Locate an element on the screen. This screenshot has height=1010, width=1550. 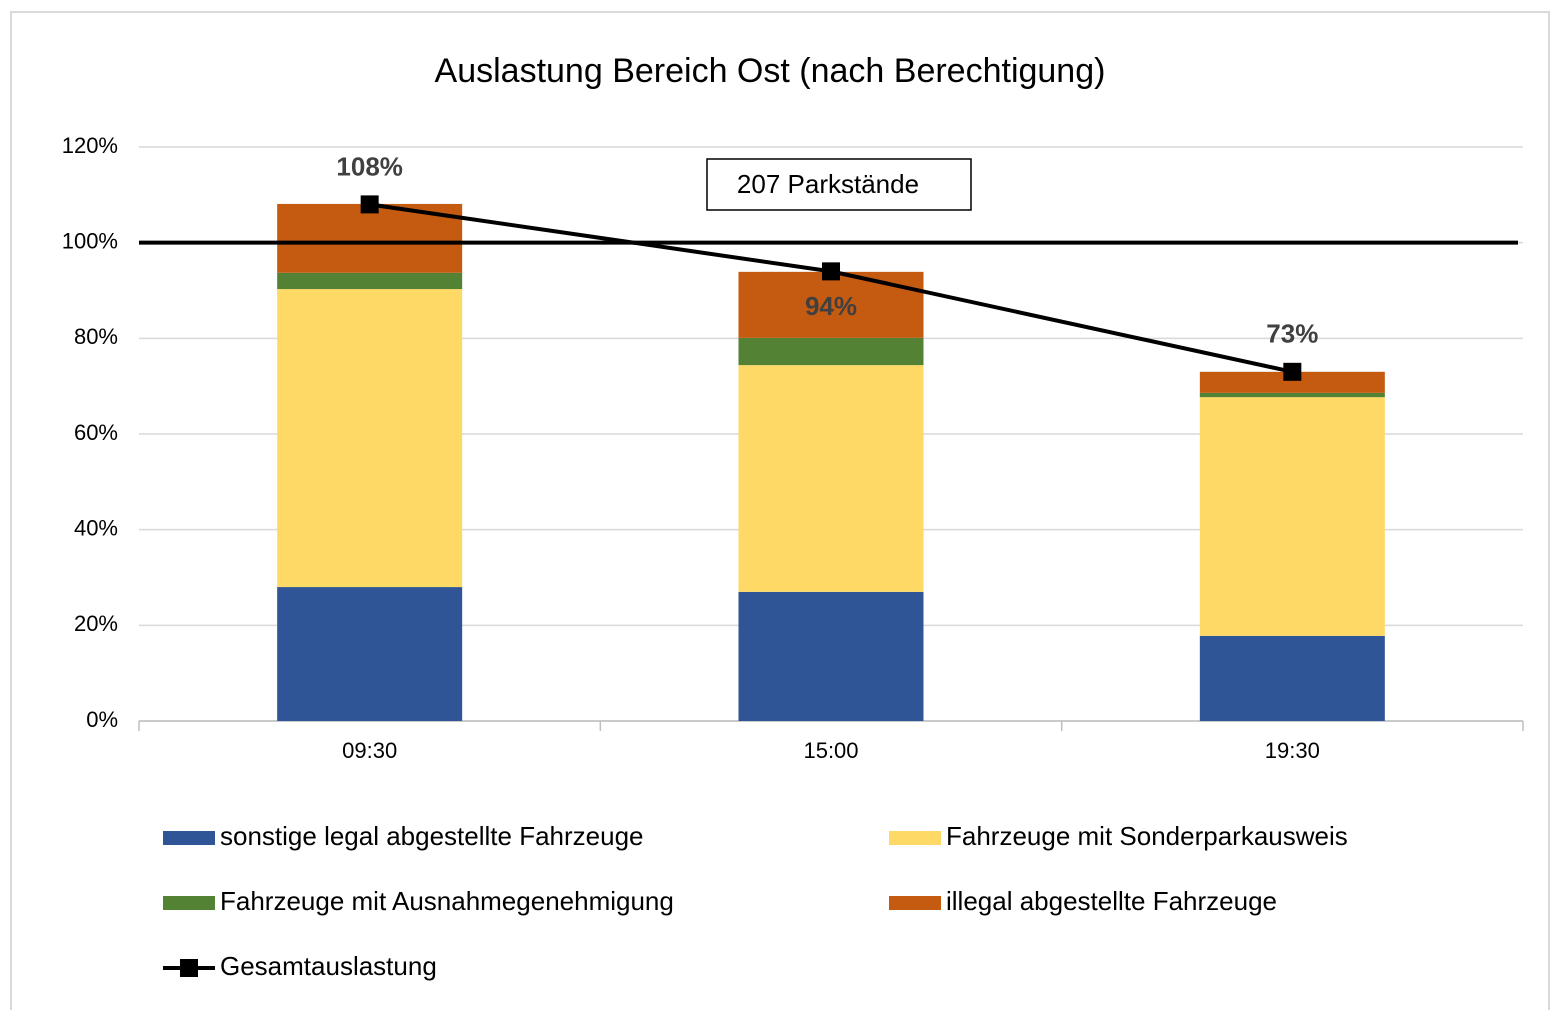
y-tick-label: 0% is located at coordinates (102, 719).